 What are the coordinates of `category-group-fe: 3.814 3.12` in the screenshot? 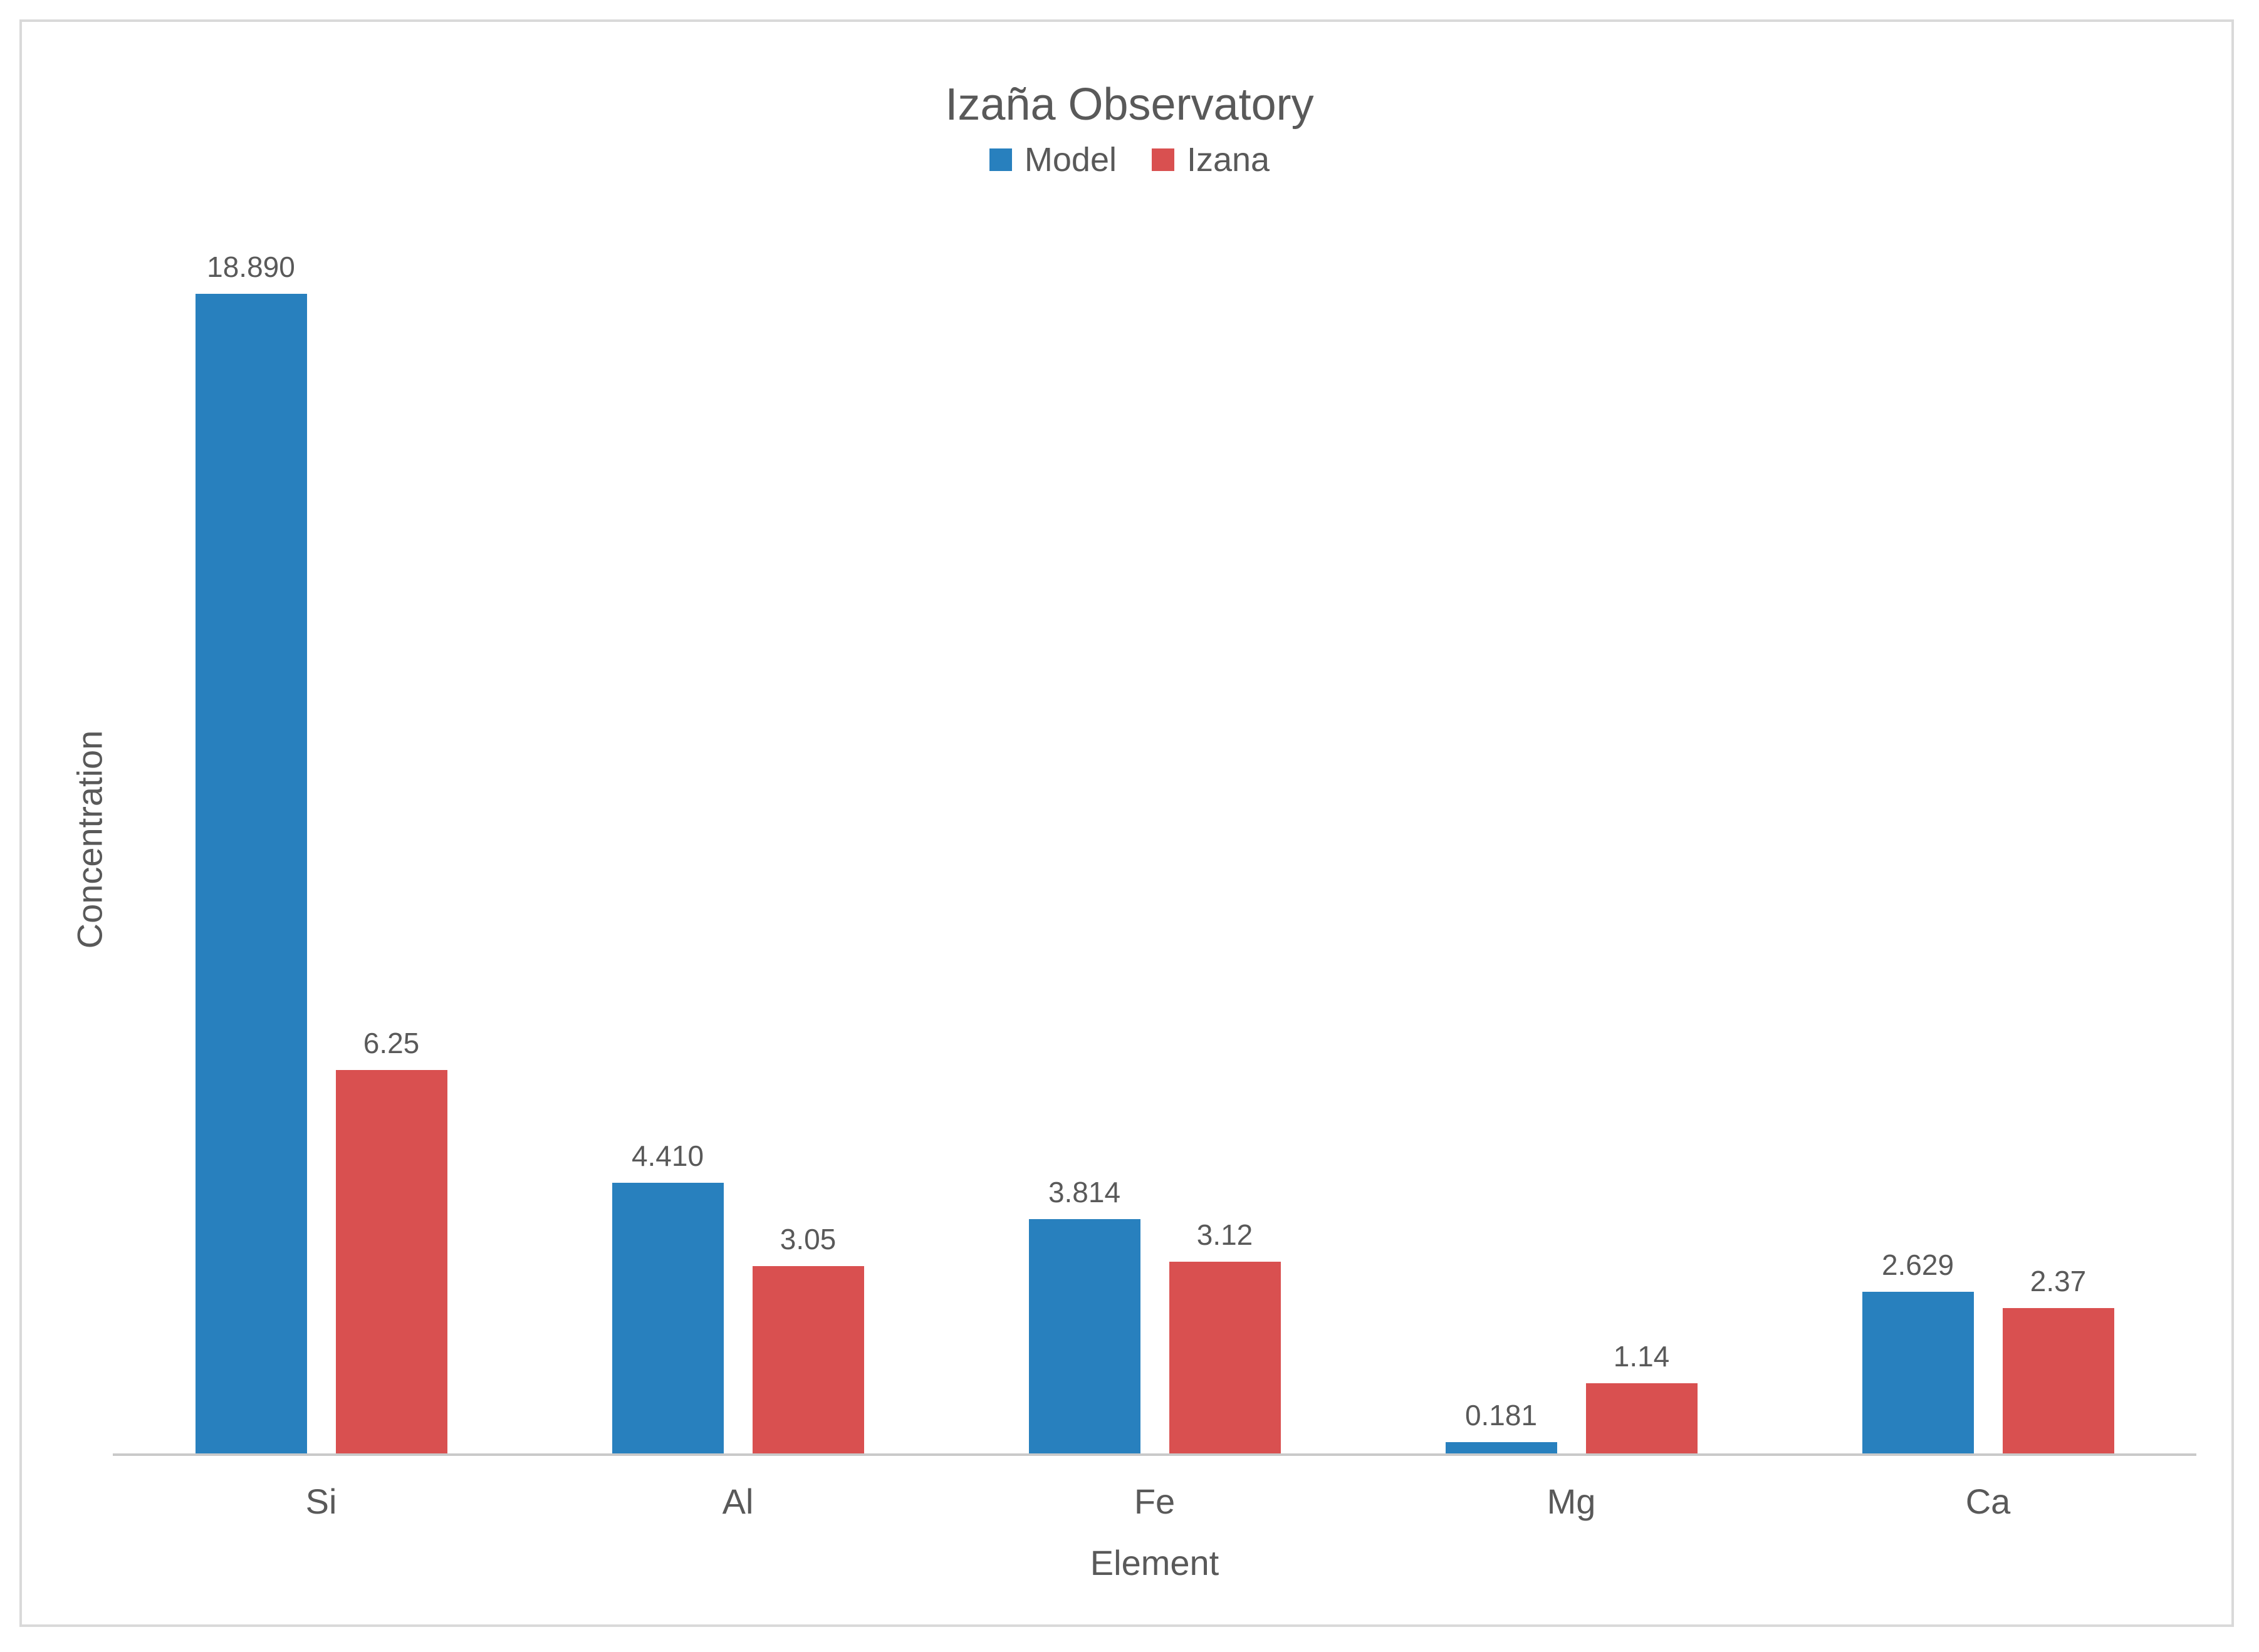 It's located at (1154, 839).